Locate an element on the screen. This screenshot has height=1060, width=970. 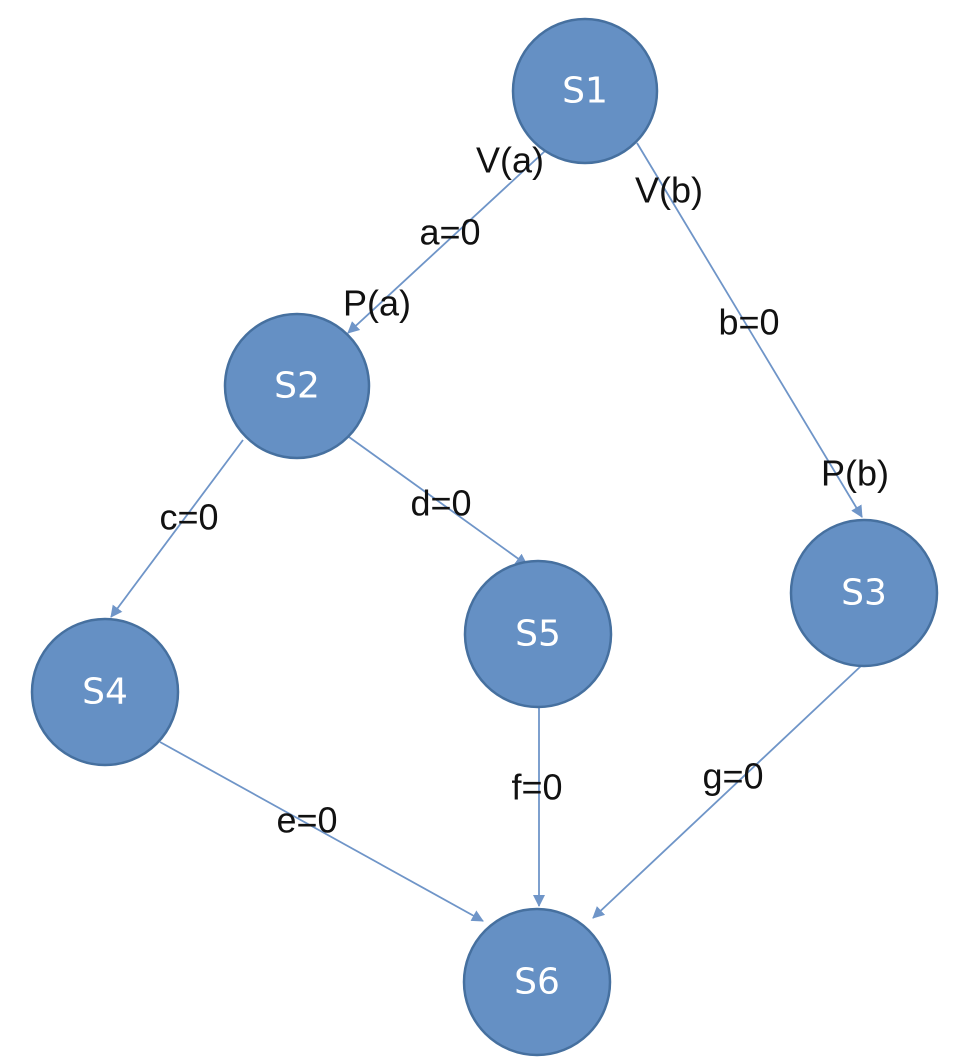
edge-label-g-0: g=0 is located at coordinates (732, 776).